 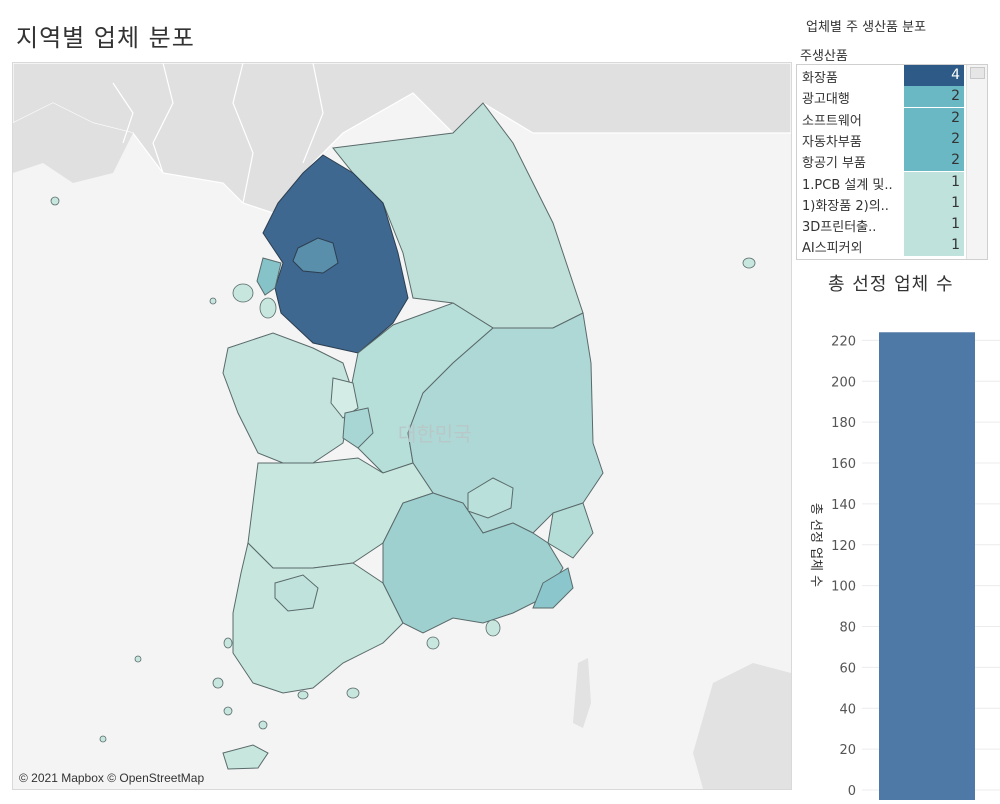 I want to click on product-label: 항공기 부품, so click(x=834, y=164).